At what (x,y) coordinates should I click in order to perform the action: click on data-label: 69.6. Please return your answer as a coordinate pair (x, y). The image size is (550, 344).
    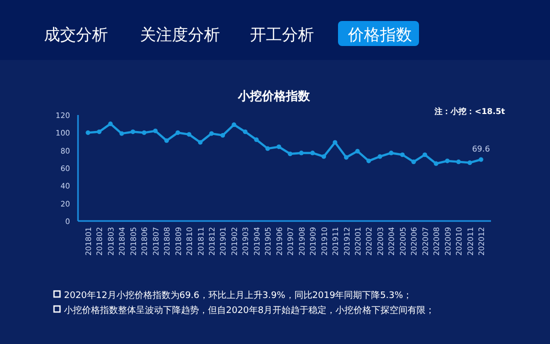
    Looking at the image, I should click on (481, 149).